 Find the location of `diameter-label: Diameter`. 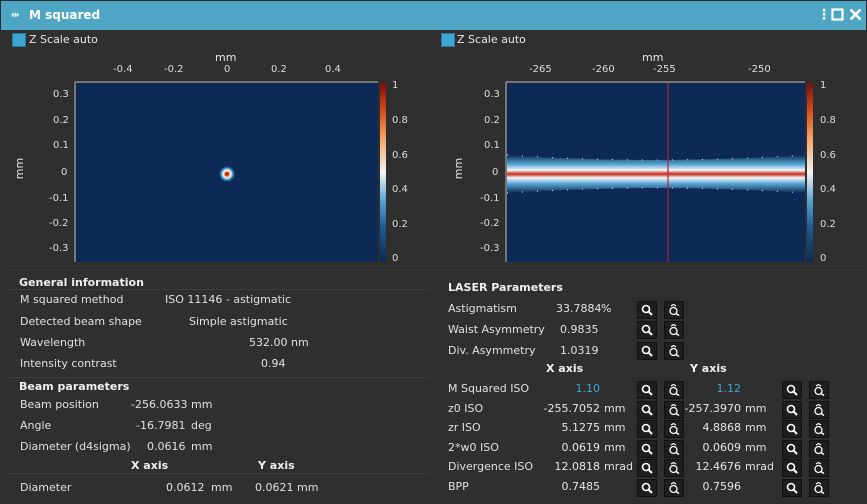

diameter-label: Diameter is located at coordinates (46, 487).